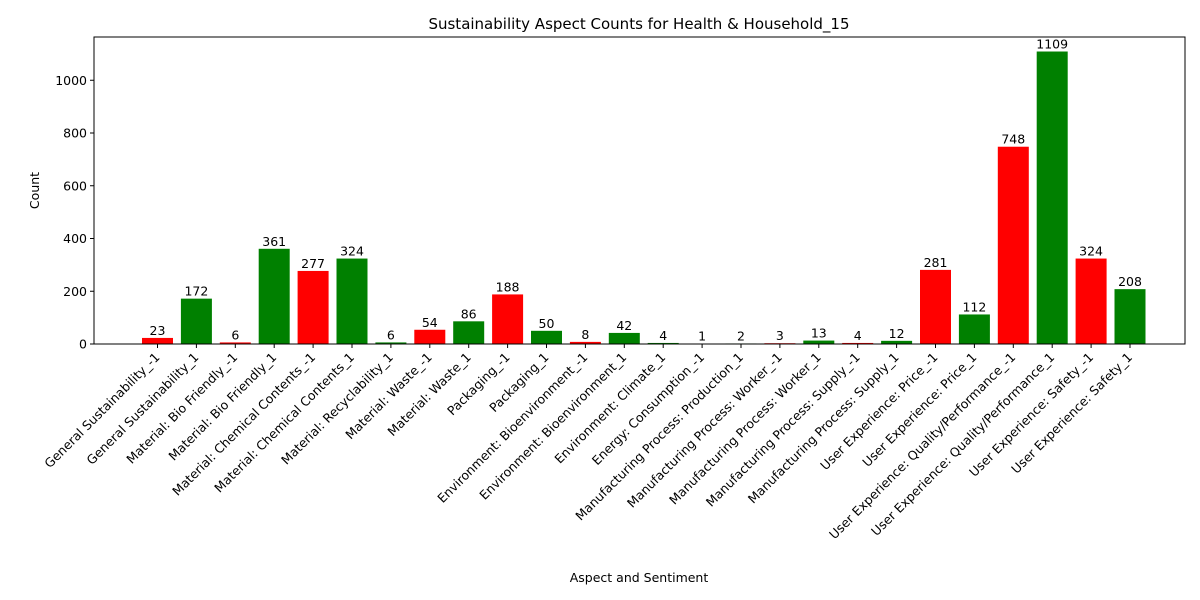 Image resolution: width=1200 pixels, height=600 pixels. I want to click on y-tick-label: 200, so click(75, 291).